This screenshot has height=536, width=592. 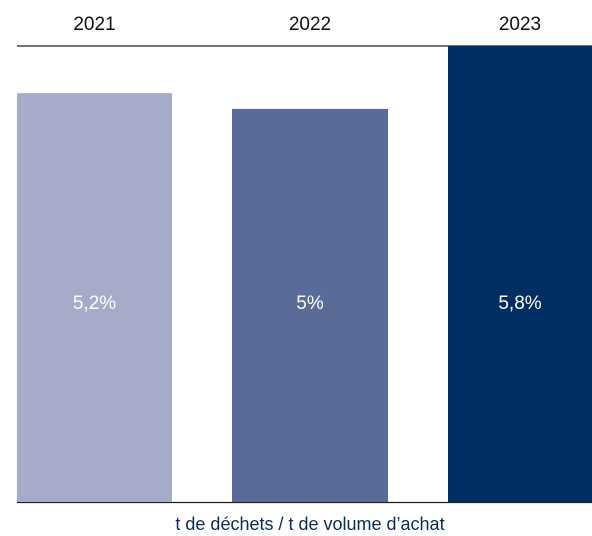 I want to click on category-label: 2022, so click(x=310, y=24).